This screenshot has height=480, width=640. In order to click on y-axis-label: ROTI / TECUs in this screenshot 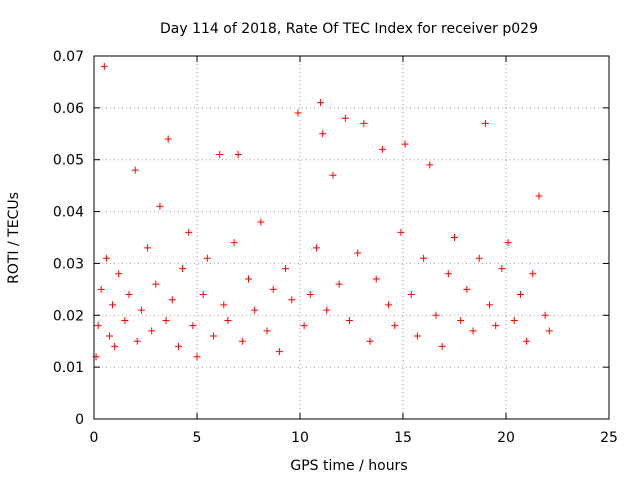, I will do `click(14, 238)`.